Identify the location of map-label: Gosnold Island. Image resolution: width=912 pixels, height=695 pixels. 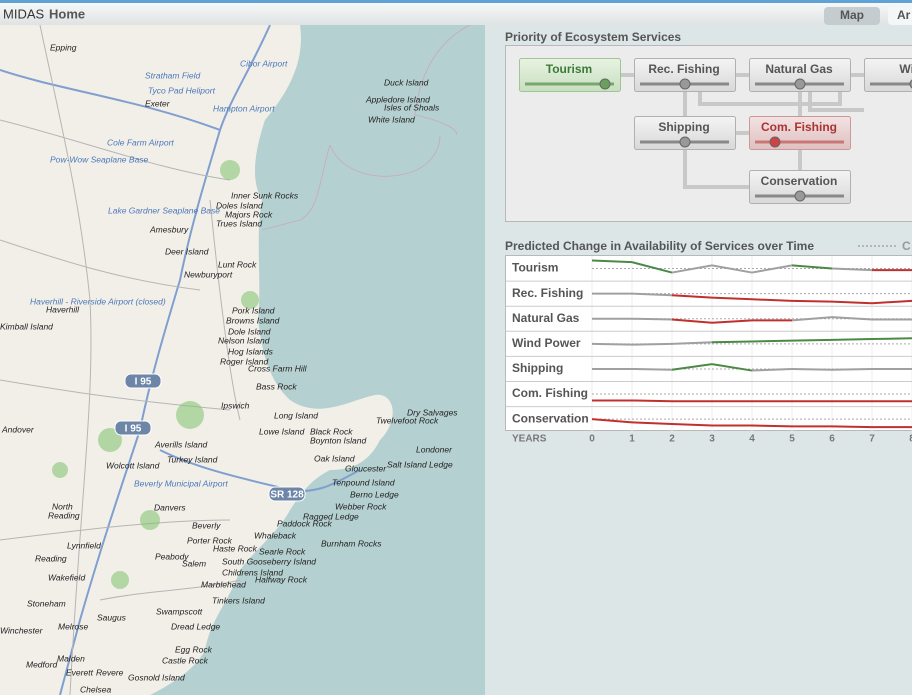
(156, 677).